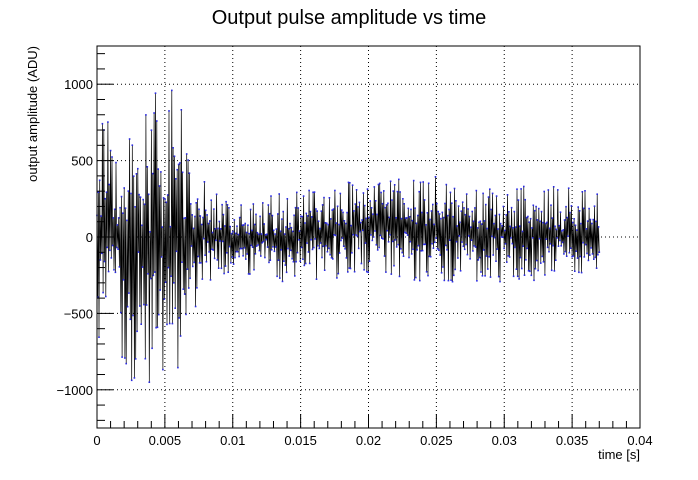  I want to click on y-tick-label: −500, so click(78, 313).